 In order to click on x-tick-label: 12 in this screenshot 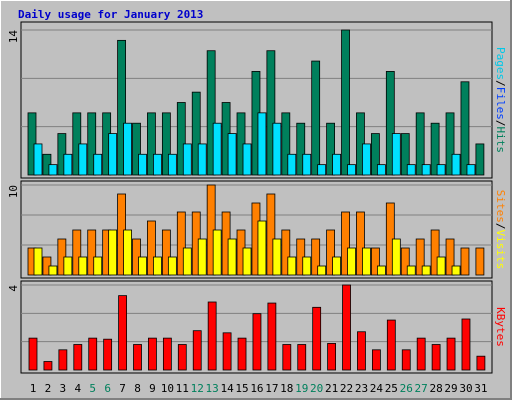, I will do `click(197, 388)`.